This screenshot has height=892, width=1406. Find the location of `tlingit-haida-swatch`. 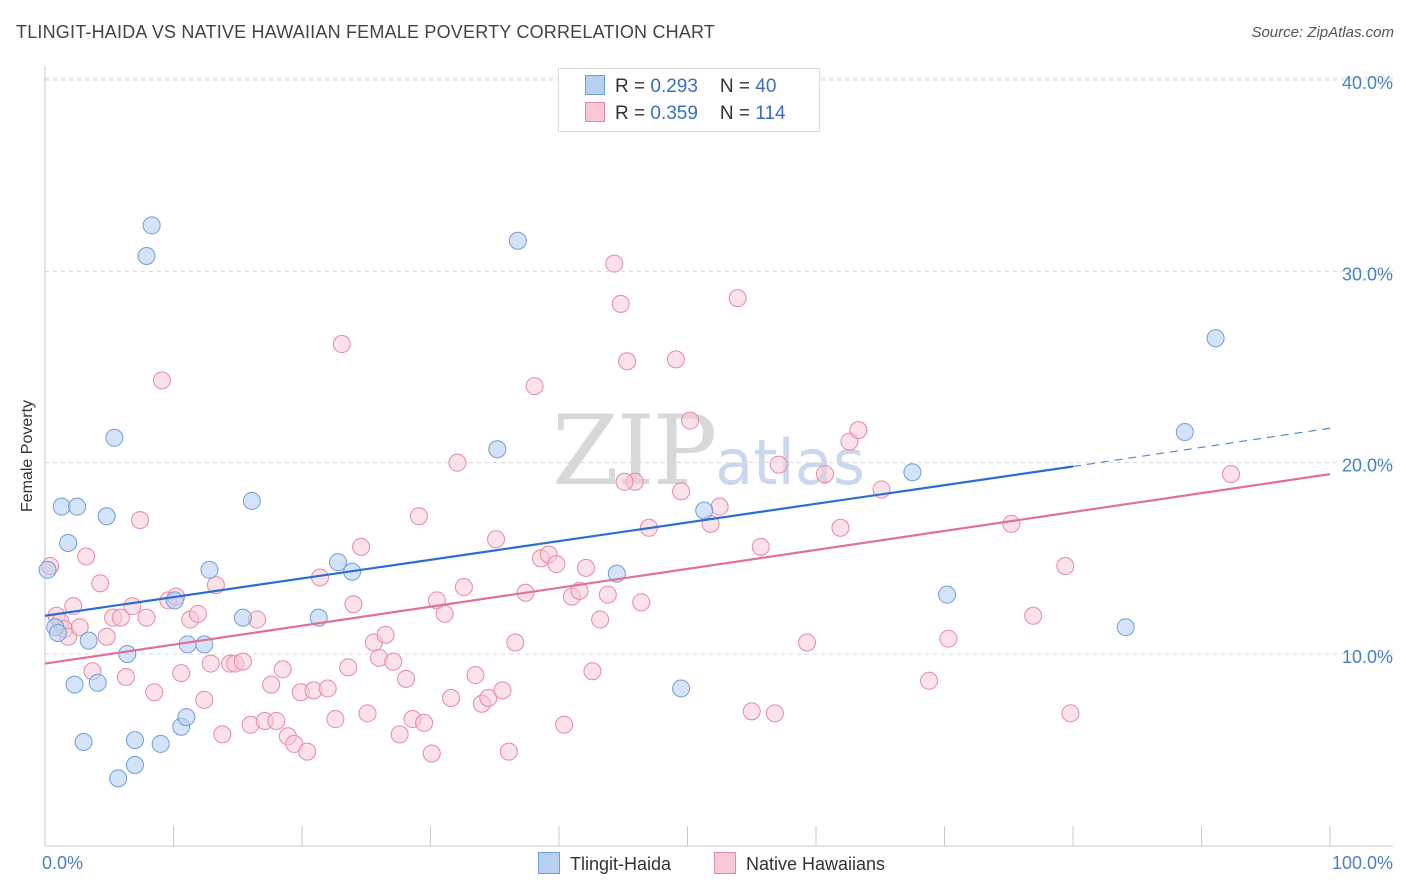

tlingit-haida-swatch is located at coordinates (595, 85).